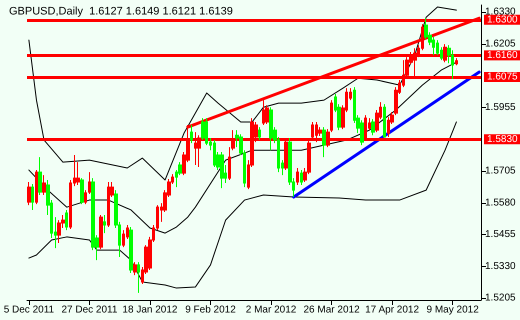 The height and width of the screenshot is (320, 520). What do you see at coordinates (210, 310) in the screenshot?
I see `x-tick-label: 9 Feb 2012` at bounding box center [210, 310].